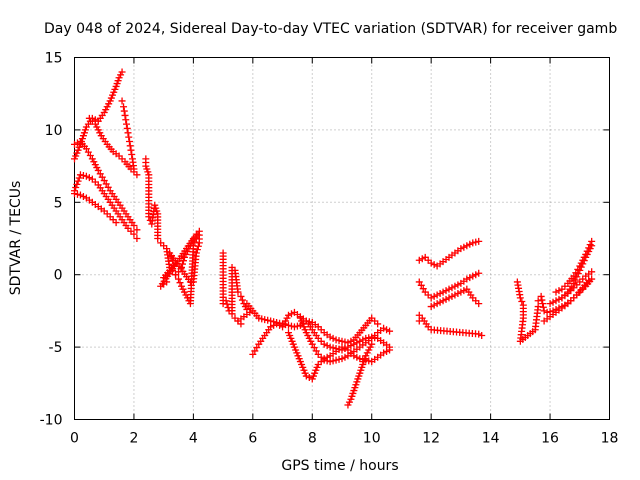 The image size is (640, 480). Describe the element at coordinates (372, 439) in the screenshot. I see `x-tick-label: 10` at that location.